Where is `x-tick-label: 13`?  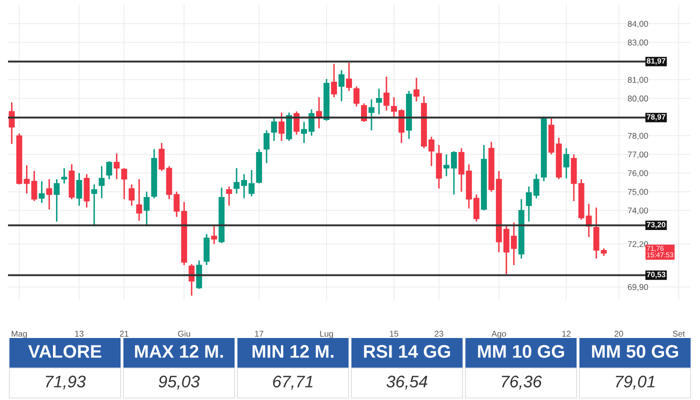
x-tick-label: 13 is located at coordinates (79, 333).